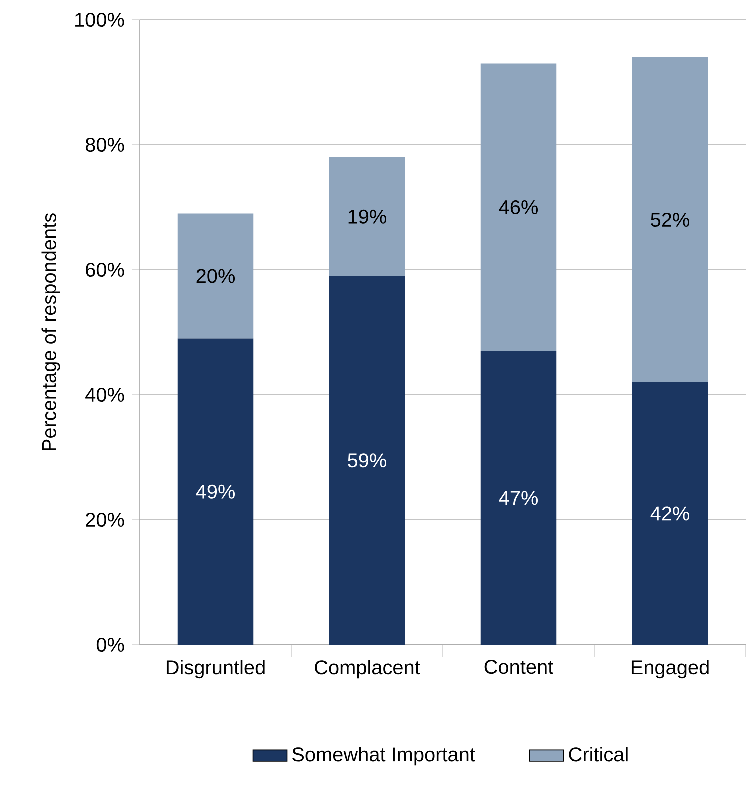 This screenshot has width=746, height=793. I want to click on data-label: 42%, so click(670, 513).